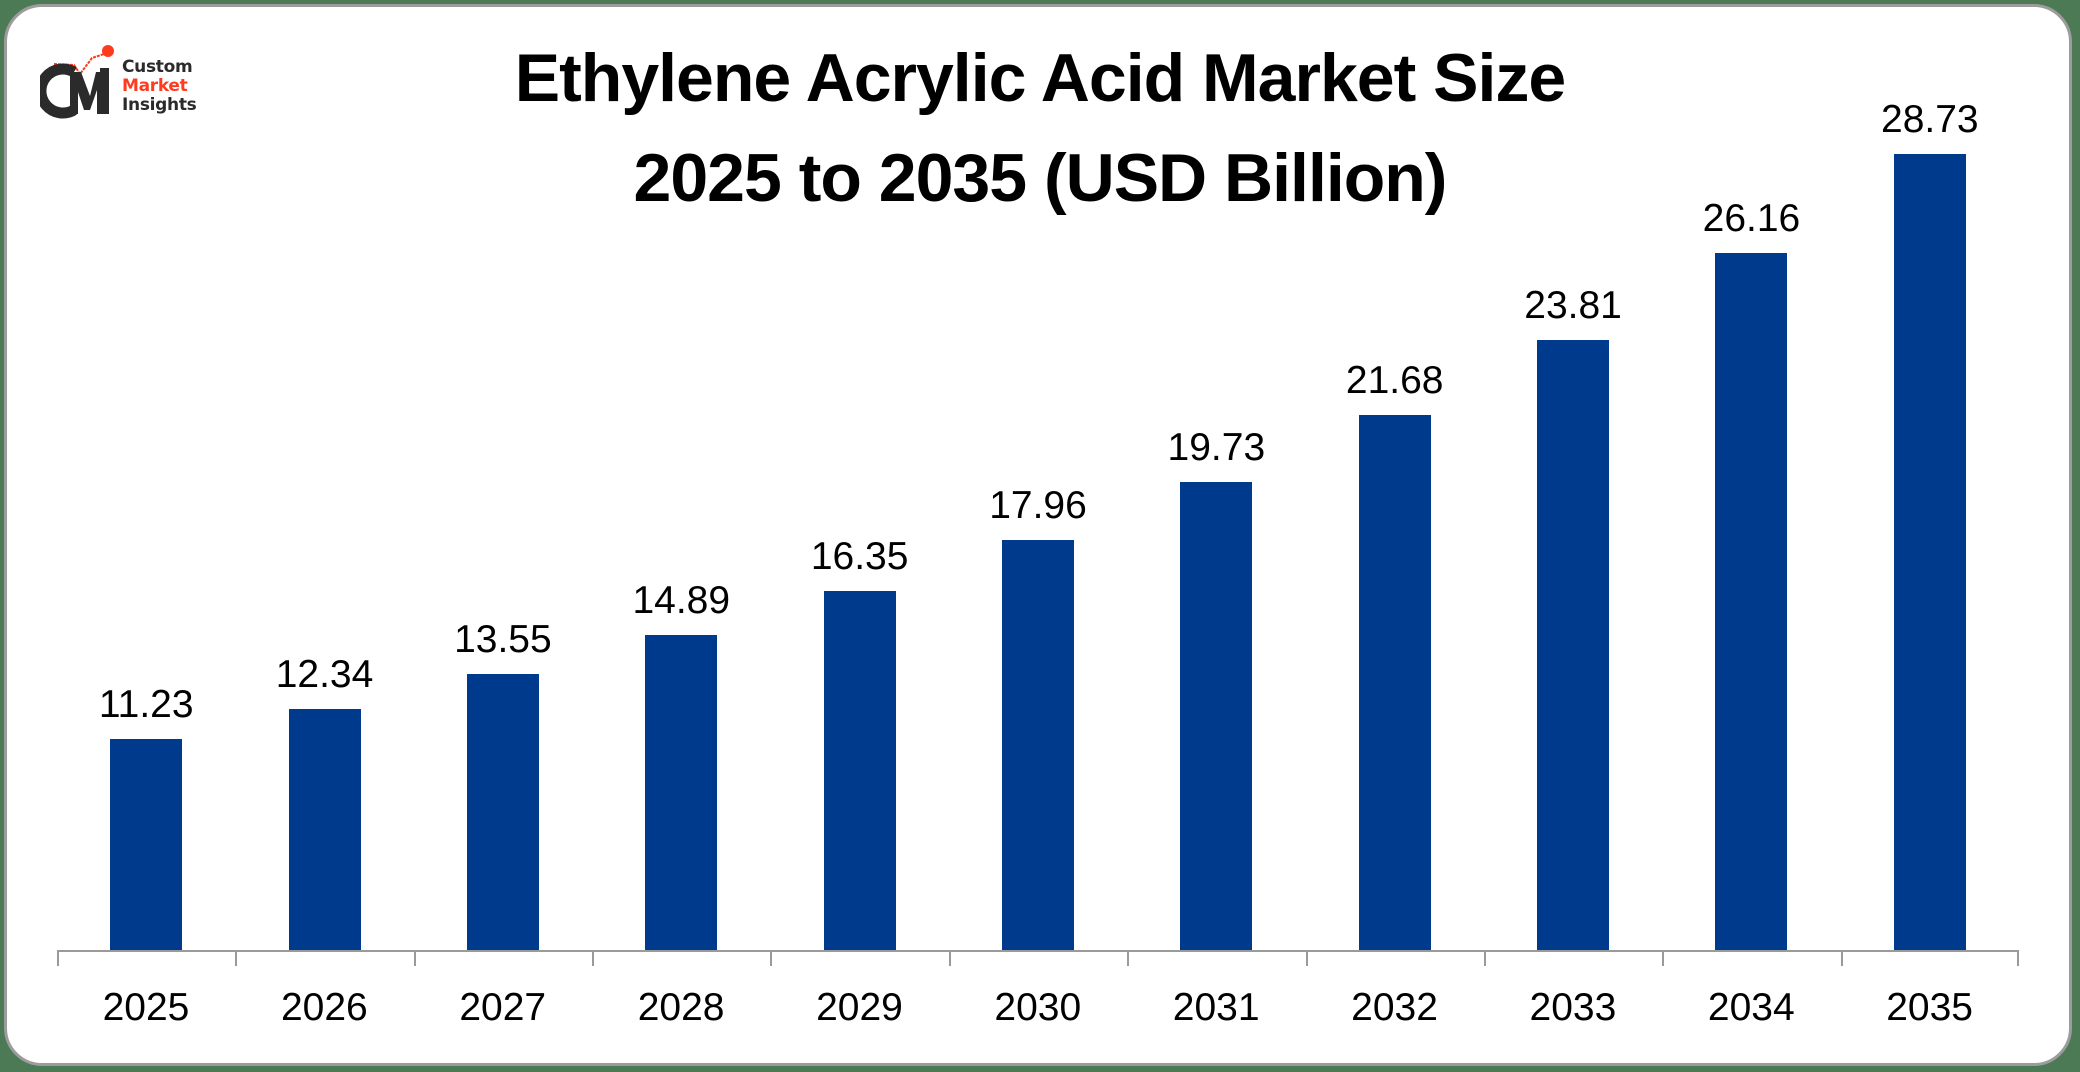 The image size is (2080, 1072). Describe the element at coordinates (859, 771) in the screenshot. I see `bar-2029` at that location.